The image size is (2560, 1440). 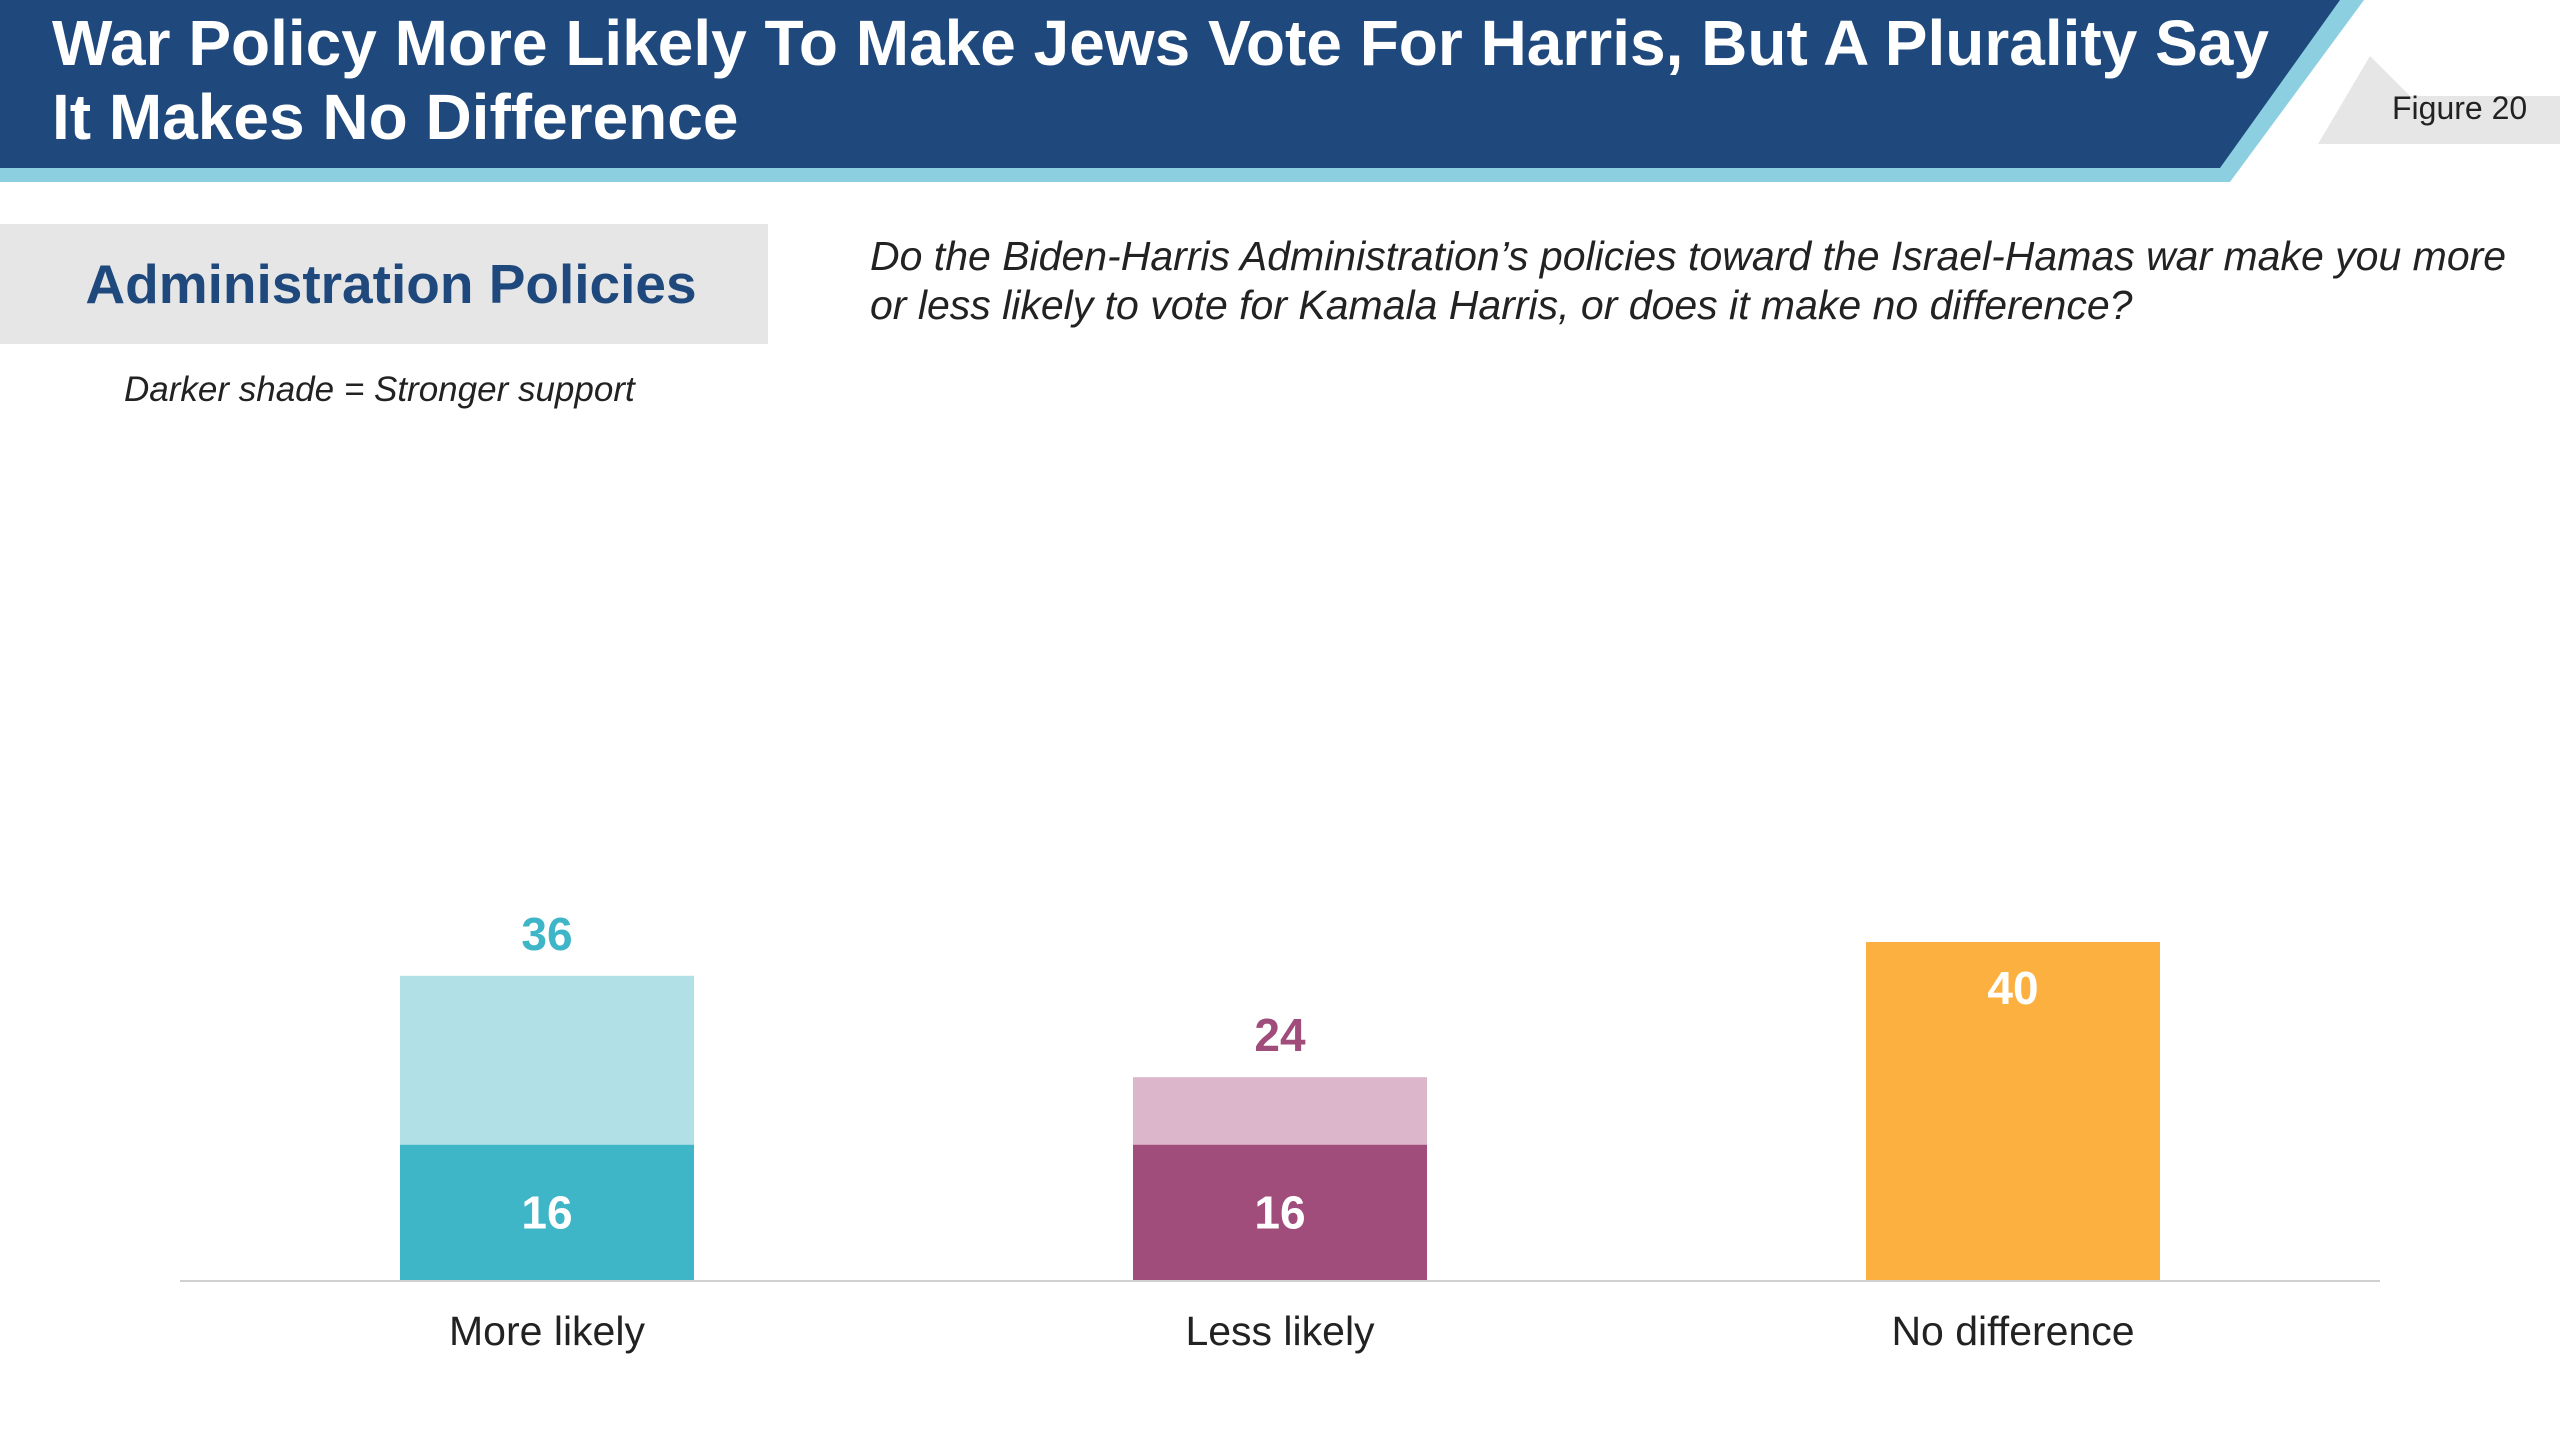 I want to click on data-label-more-likely-strong: 16, so click(x=546, y=1212).